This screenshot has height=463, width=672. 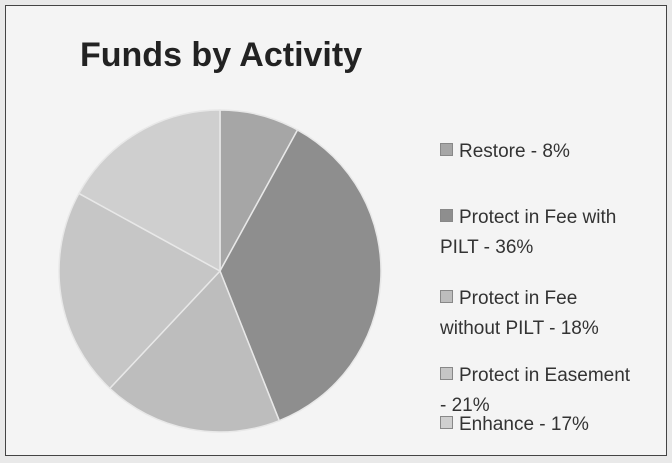 I want to click on legend-item: Restore - 8%, so click(x=540, y=152).